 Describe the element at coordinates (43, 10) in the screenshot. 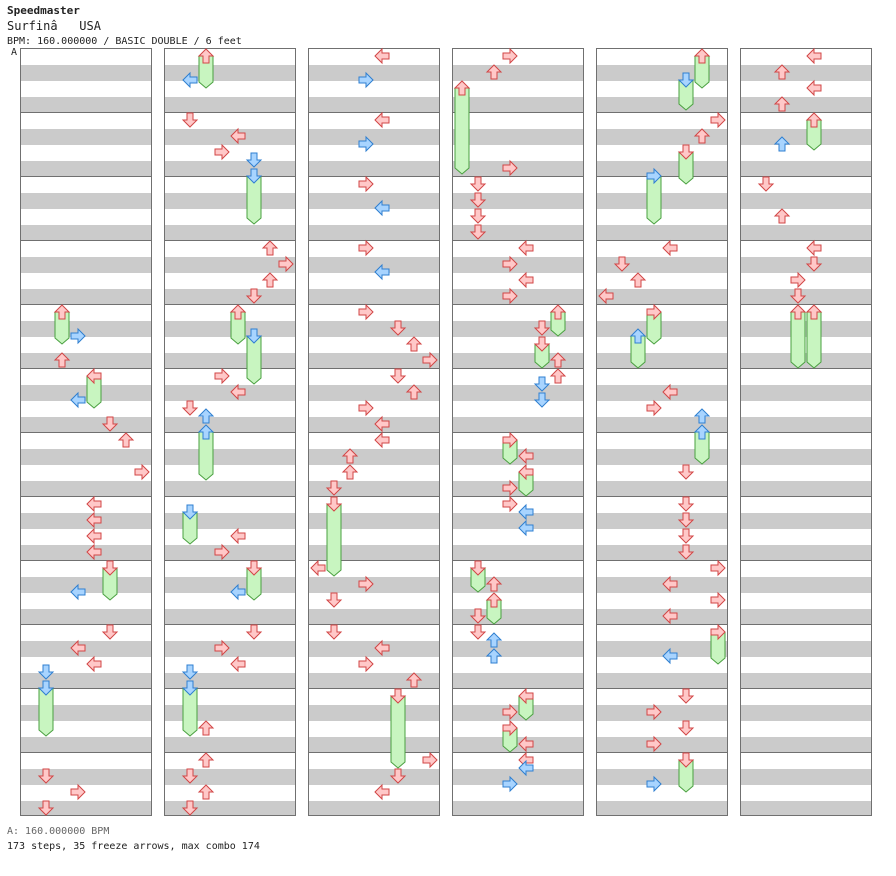

I see `song-title: Speedmaster` at that location.